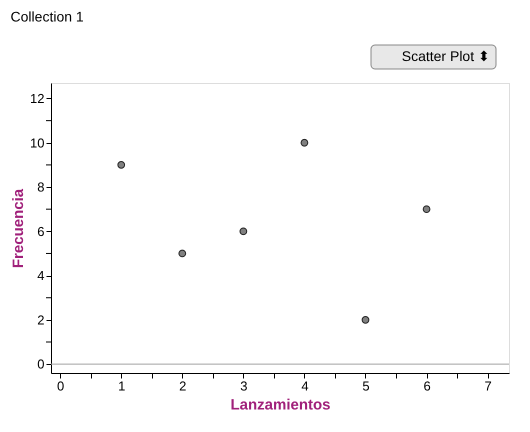 Image resolution: width=530 pixels, height=432 pixels. What do you see at coordinates (40, 231) in the screenshot?
I see `y-tick-label: 6` at bounding box center [40, 231].